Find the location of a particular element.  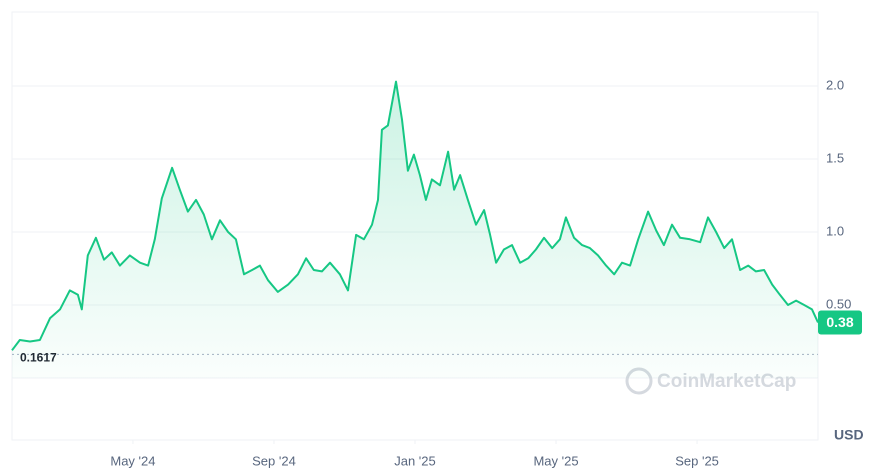

x-tick-label: May '24 is located at coordinates (132, 460).